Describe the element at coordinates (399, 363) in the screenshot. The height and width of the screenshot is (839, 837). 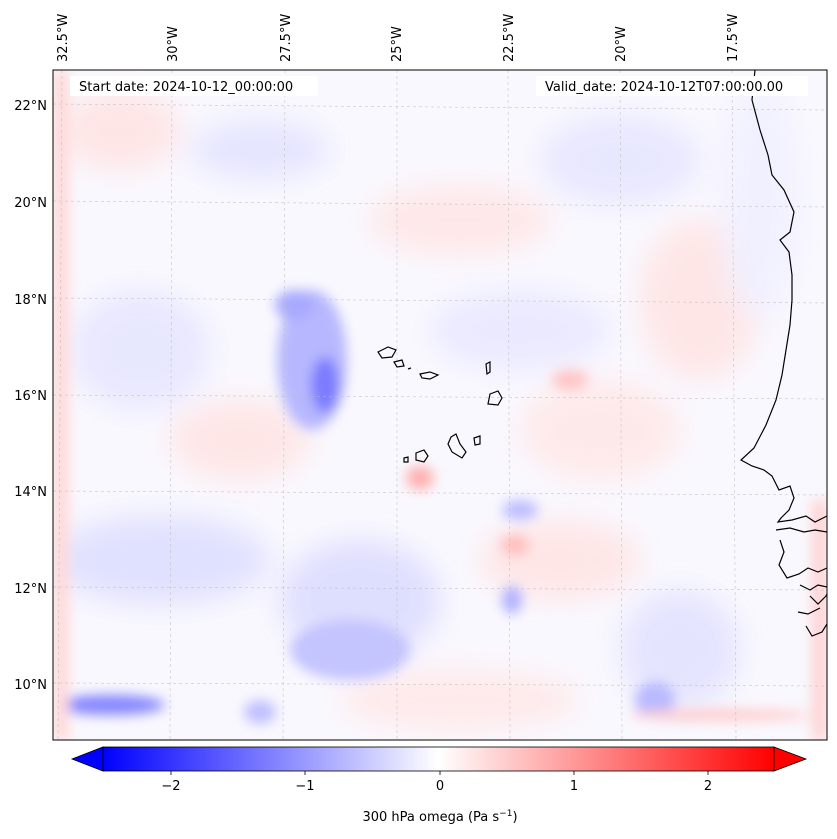
I see `island-sao-vicente` at that location.